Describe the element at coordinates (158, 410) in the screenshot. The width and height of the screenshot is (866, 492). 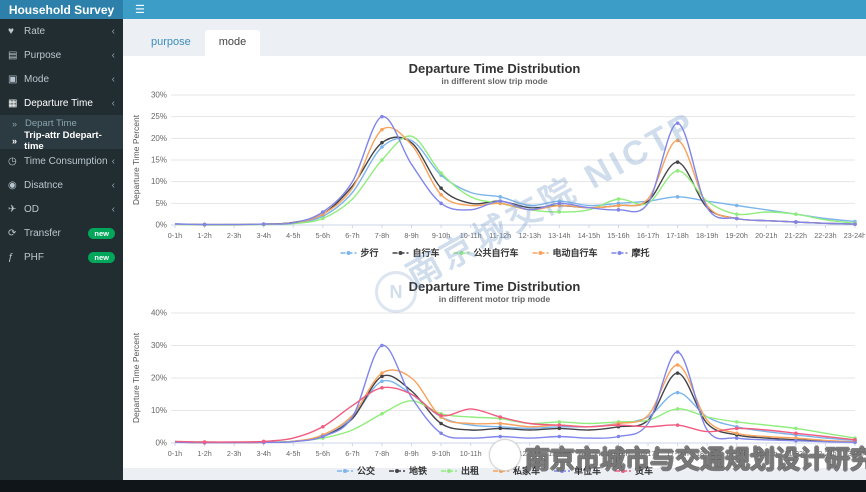
I see `y-tick-label: 10%` at that location.